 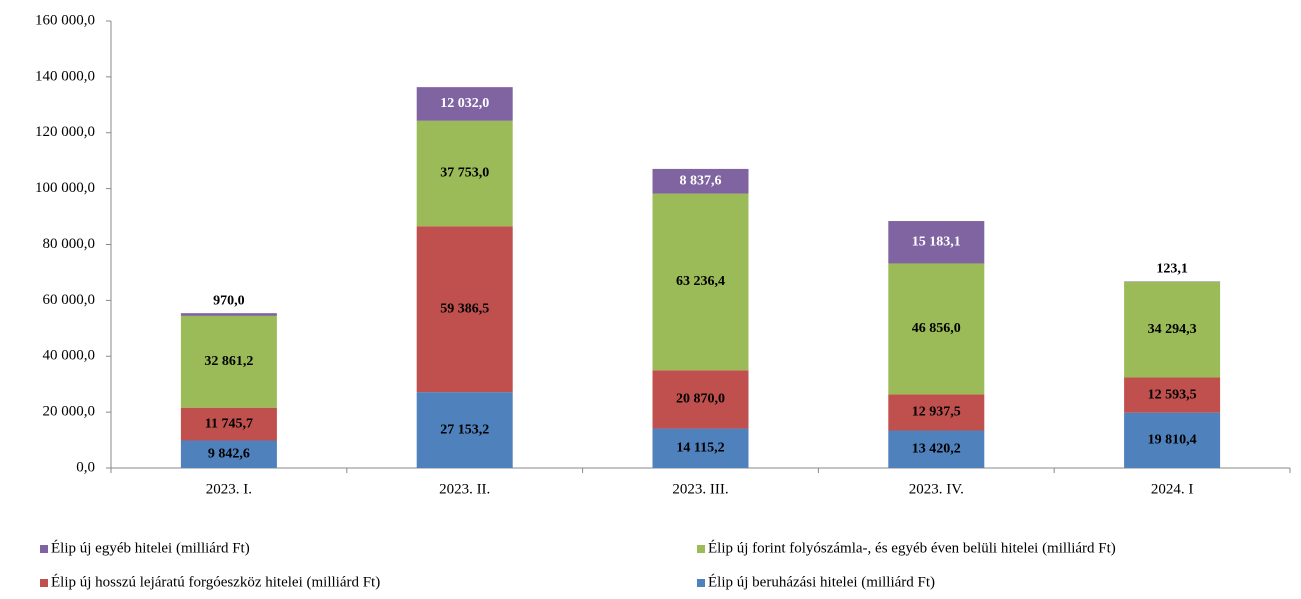 I want to click on data-label: 15 183,1, so click(x=936, y=241).